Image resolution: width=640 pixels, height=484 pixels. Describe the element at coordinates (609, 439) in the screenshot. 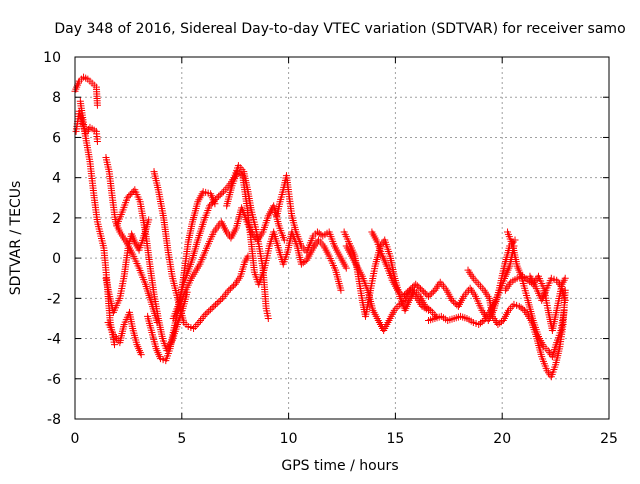

I see `x-tick-label: 25` at that location.